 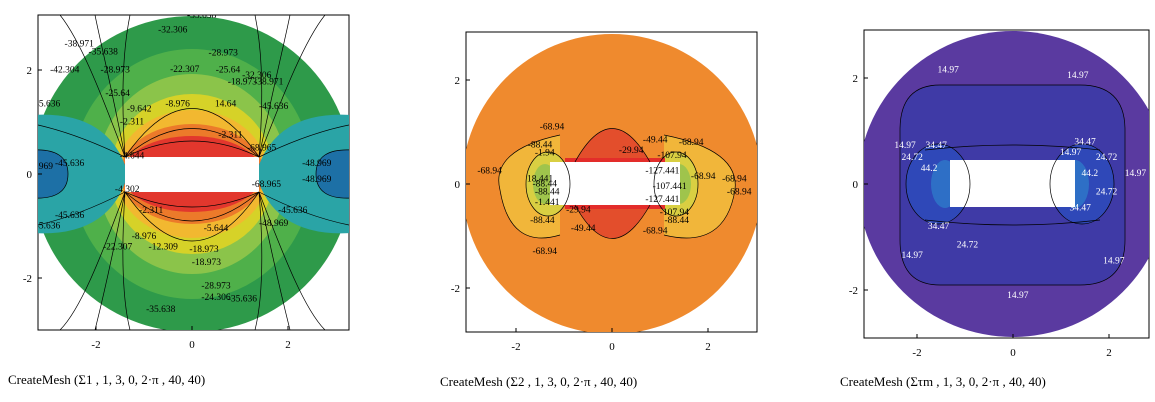 What do you see at coordinates (164, 247) in the screenshot?
I see `contour-label: -12.309` at bounding box center [164, 247].